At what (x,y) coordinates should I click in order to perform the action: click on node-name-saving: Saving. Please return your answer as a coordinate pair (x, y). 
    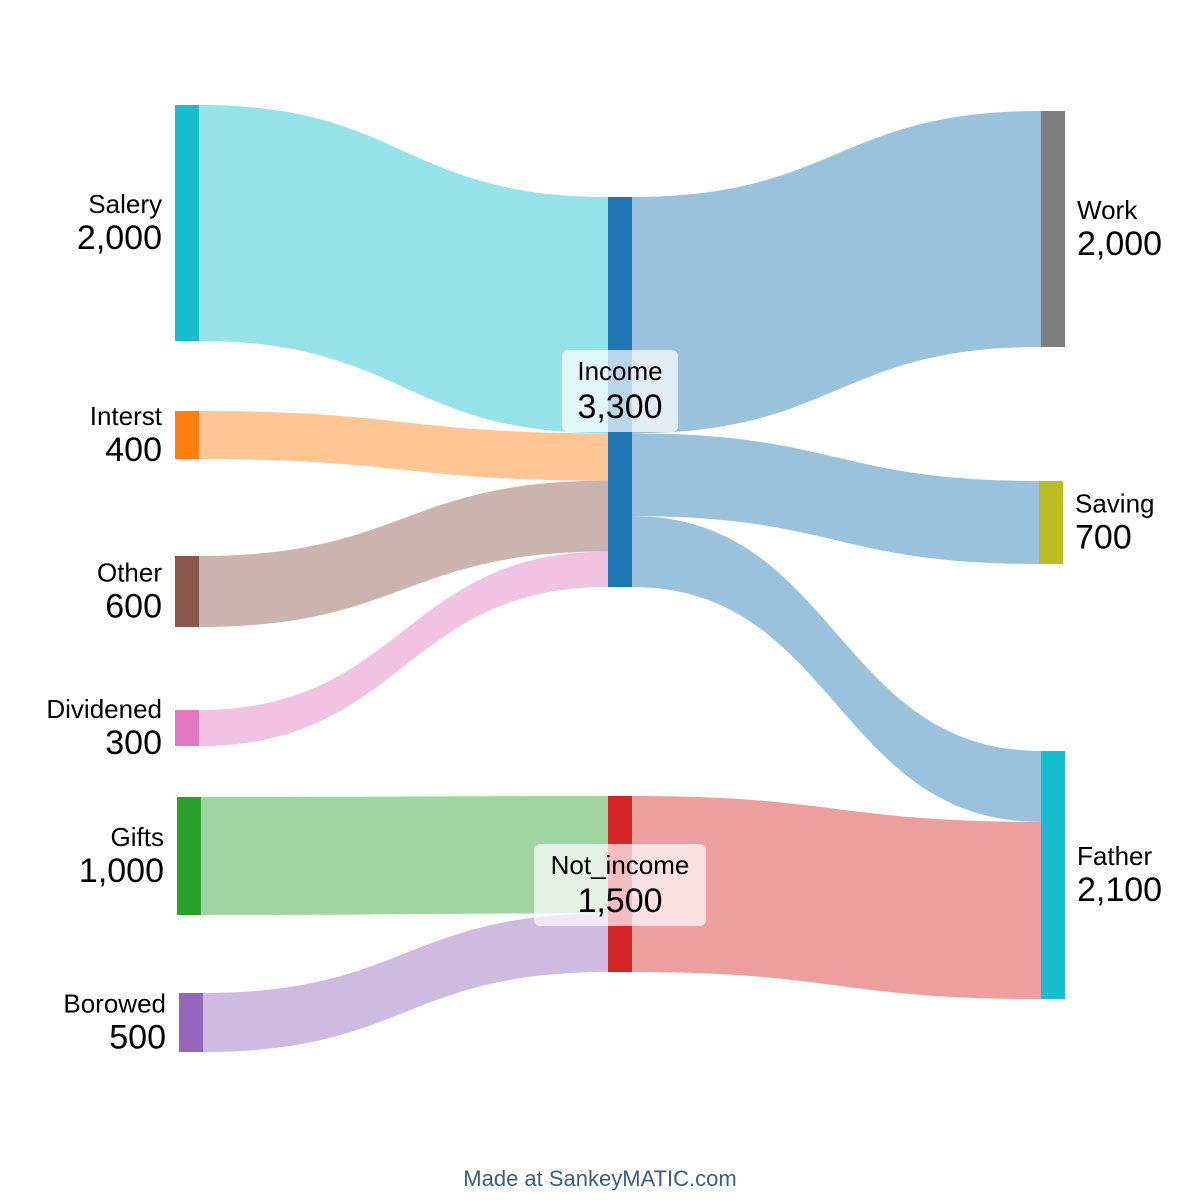
    Looking at the image, I should click on (1115, 504).